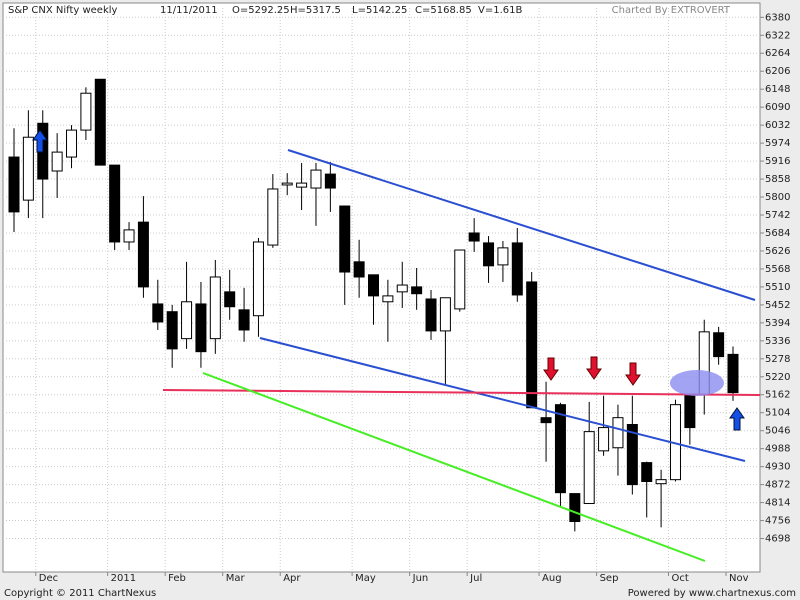 Image resolution: width=800 pixels, height=600 pixels. What do you see at coordinates (777, 413) in the screenshot?
I see `y-tick-label: 5104` at bounding box center [777, 413].